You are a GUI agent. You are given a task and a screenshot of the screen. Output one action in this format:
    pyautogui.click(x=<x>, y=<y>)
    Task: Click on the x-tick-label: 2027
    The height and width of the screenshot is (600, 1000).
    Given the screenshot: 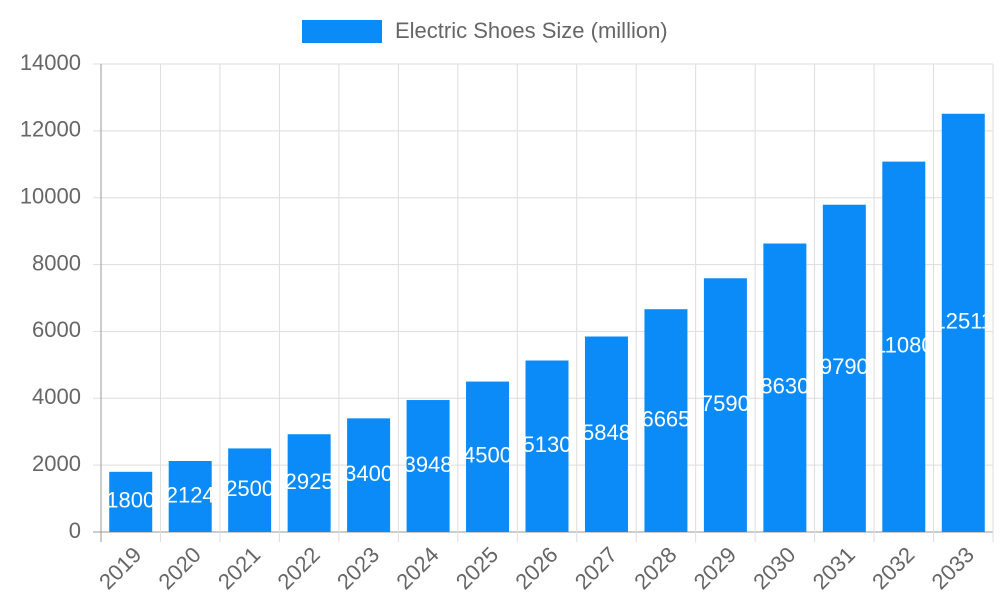 What is the action you would take?
    pyautogui.click(x=596, y=568)
    